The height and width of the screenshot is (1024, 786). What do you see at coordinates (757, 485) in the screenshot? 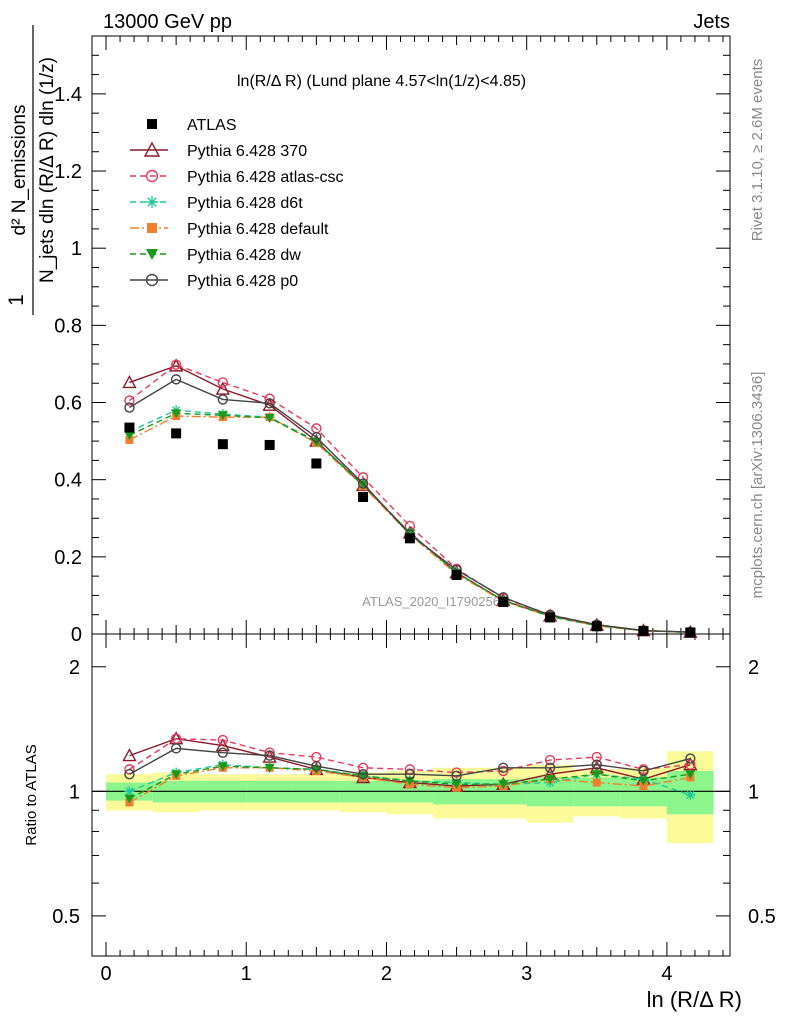
I see `mcplots-label: mcplots.cern.ch [arXiv:1306.3436]` at bounding box center [757, 485].